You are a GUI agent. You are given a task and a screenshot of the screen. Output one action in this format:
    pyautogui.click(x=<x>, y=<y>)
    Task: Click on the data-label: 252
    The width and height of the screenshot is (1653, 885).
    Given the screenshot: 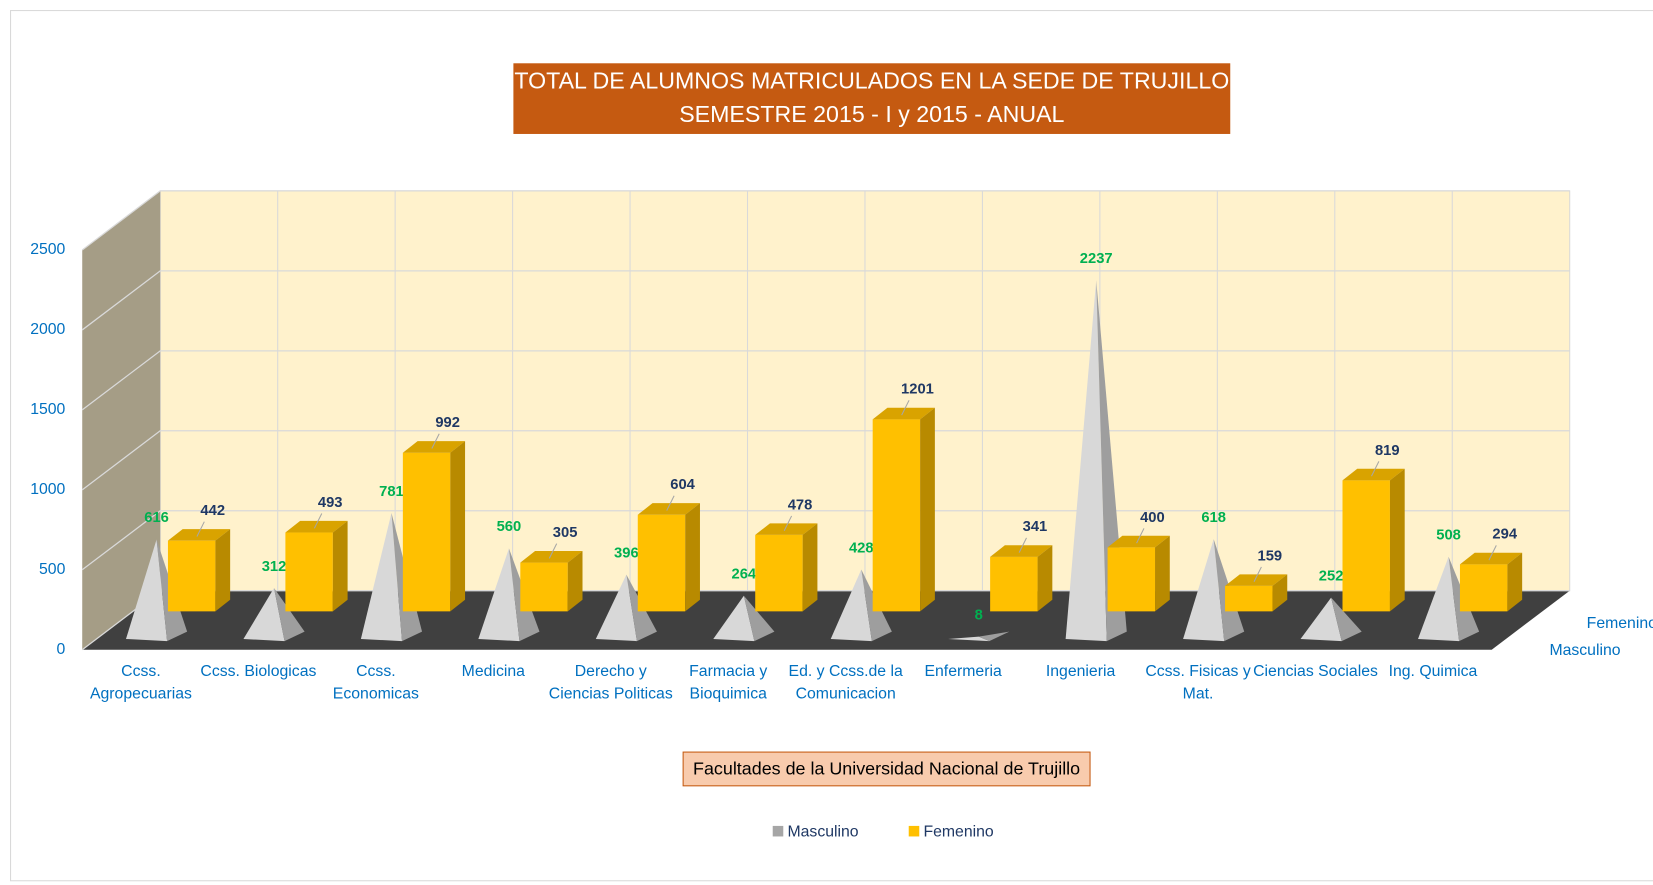 What is the action you would take?
    pyautogui.click(x=1331, y=576)
    